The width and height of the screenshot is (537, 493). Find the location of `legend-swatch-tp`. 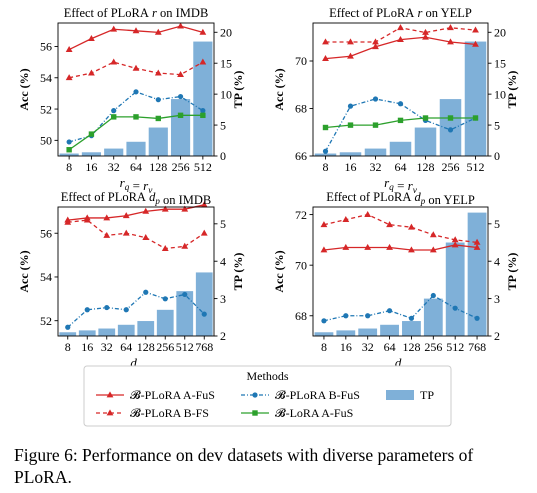

legend-swatch-tp is located at coordinates (400, 395).